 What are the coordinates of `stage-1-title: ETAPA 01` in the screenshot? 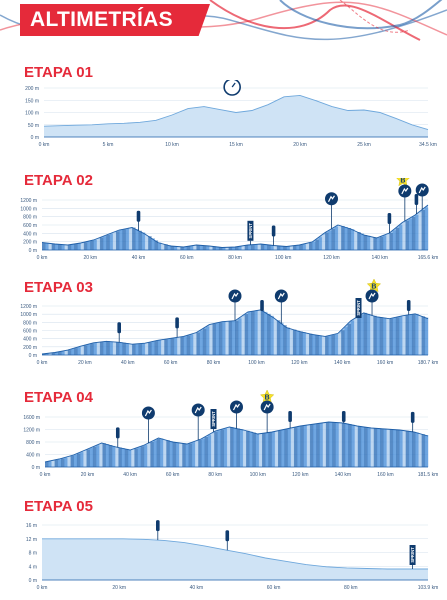 It's located at (58, 72).